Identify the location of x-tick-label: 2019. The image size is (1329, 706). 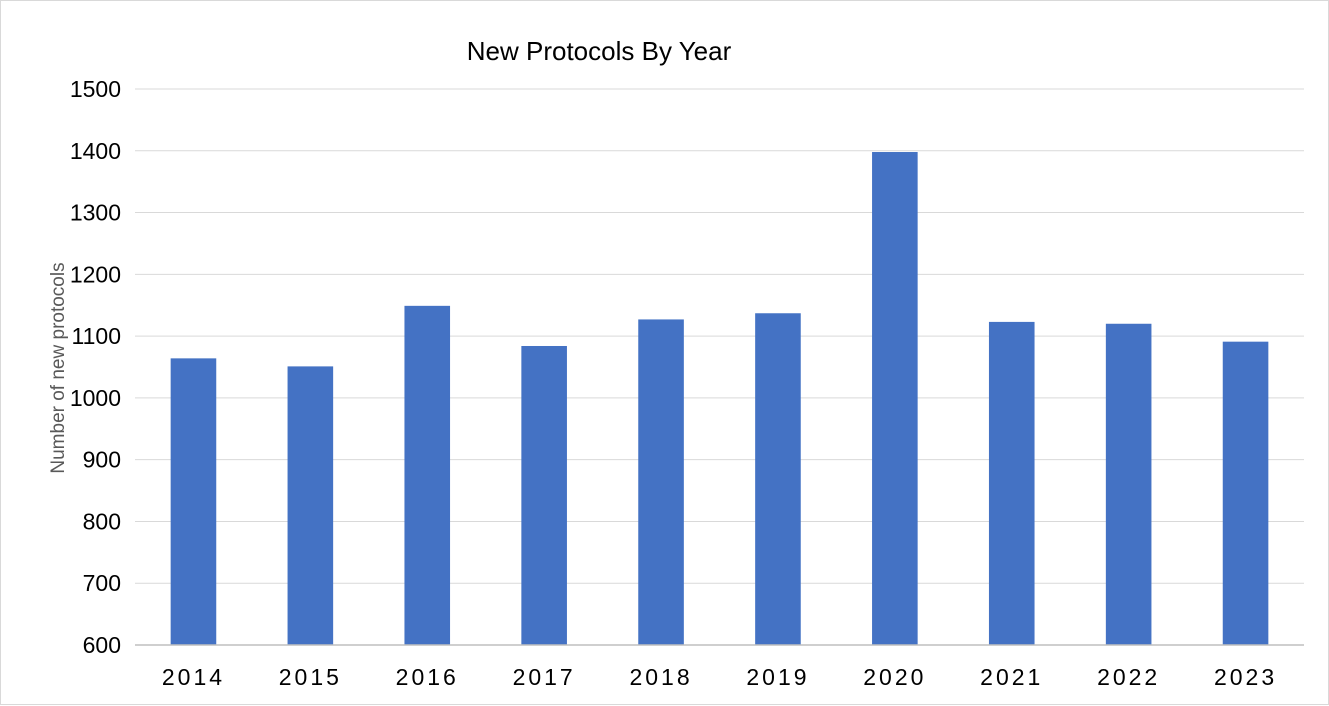
(777, 677).